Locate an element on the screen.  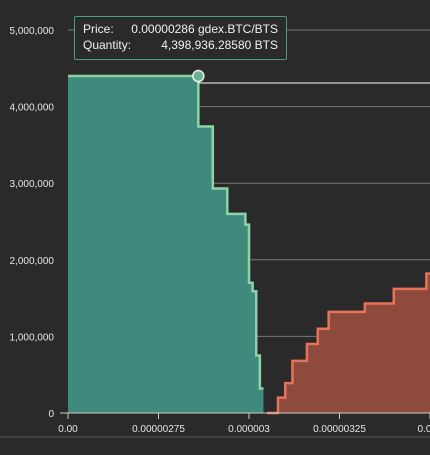
y-tick-label: 0 is located at coordinates (51, 414).